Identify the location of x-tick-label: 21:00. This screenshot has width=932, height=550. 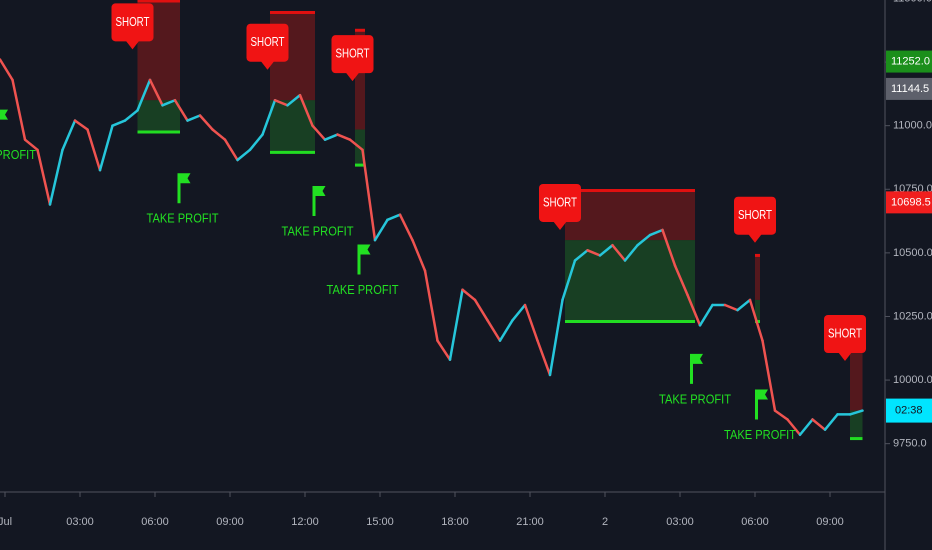
(530, 522).